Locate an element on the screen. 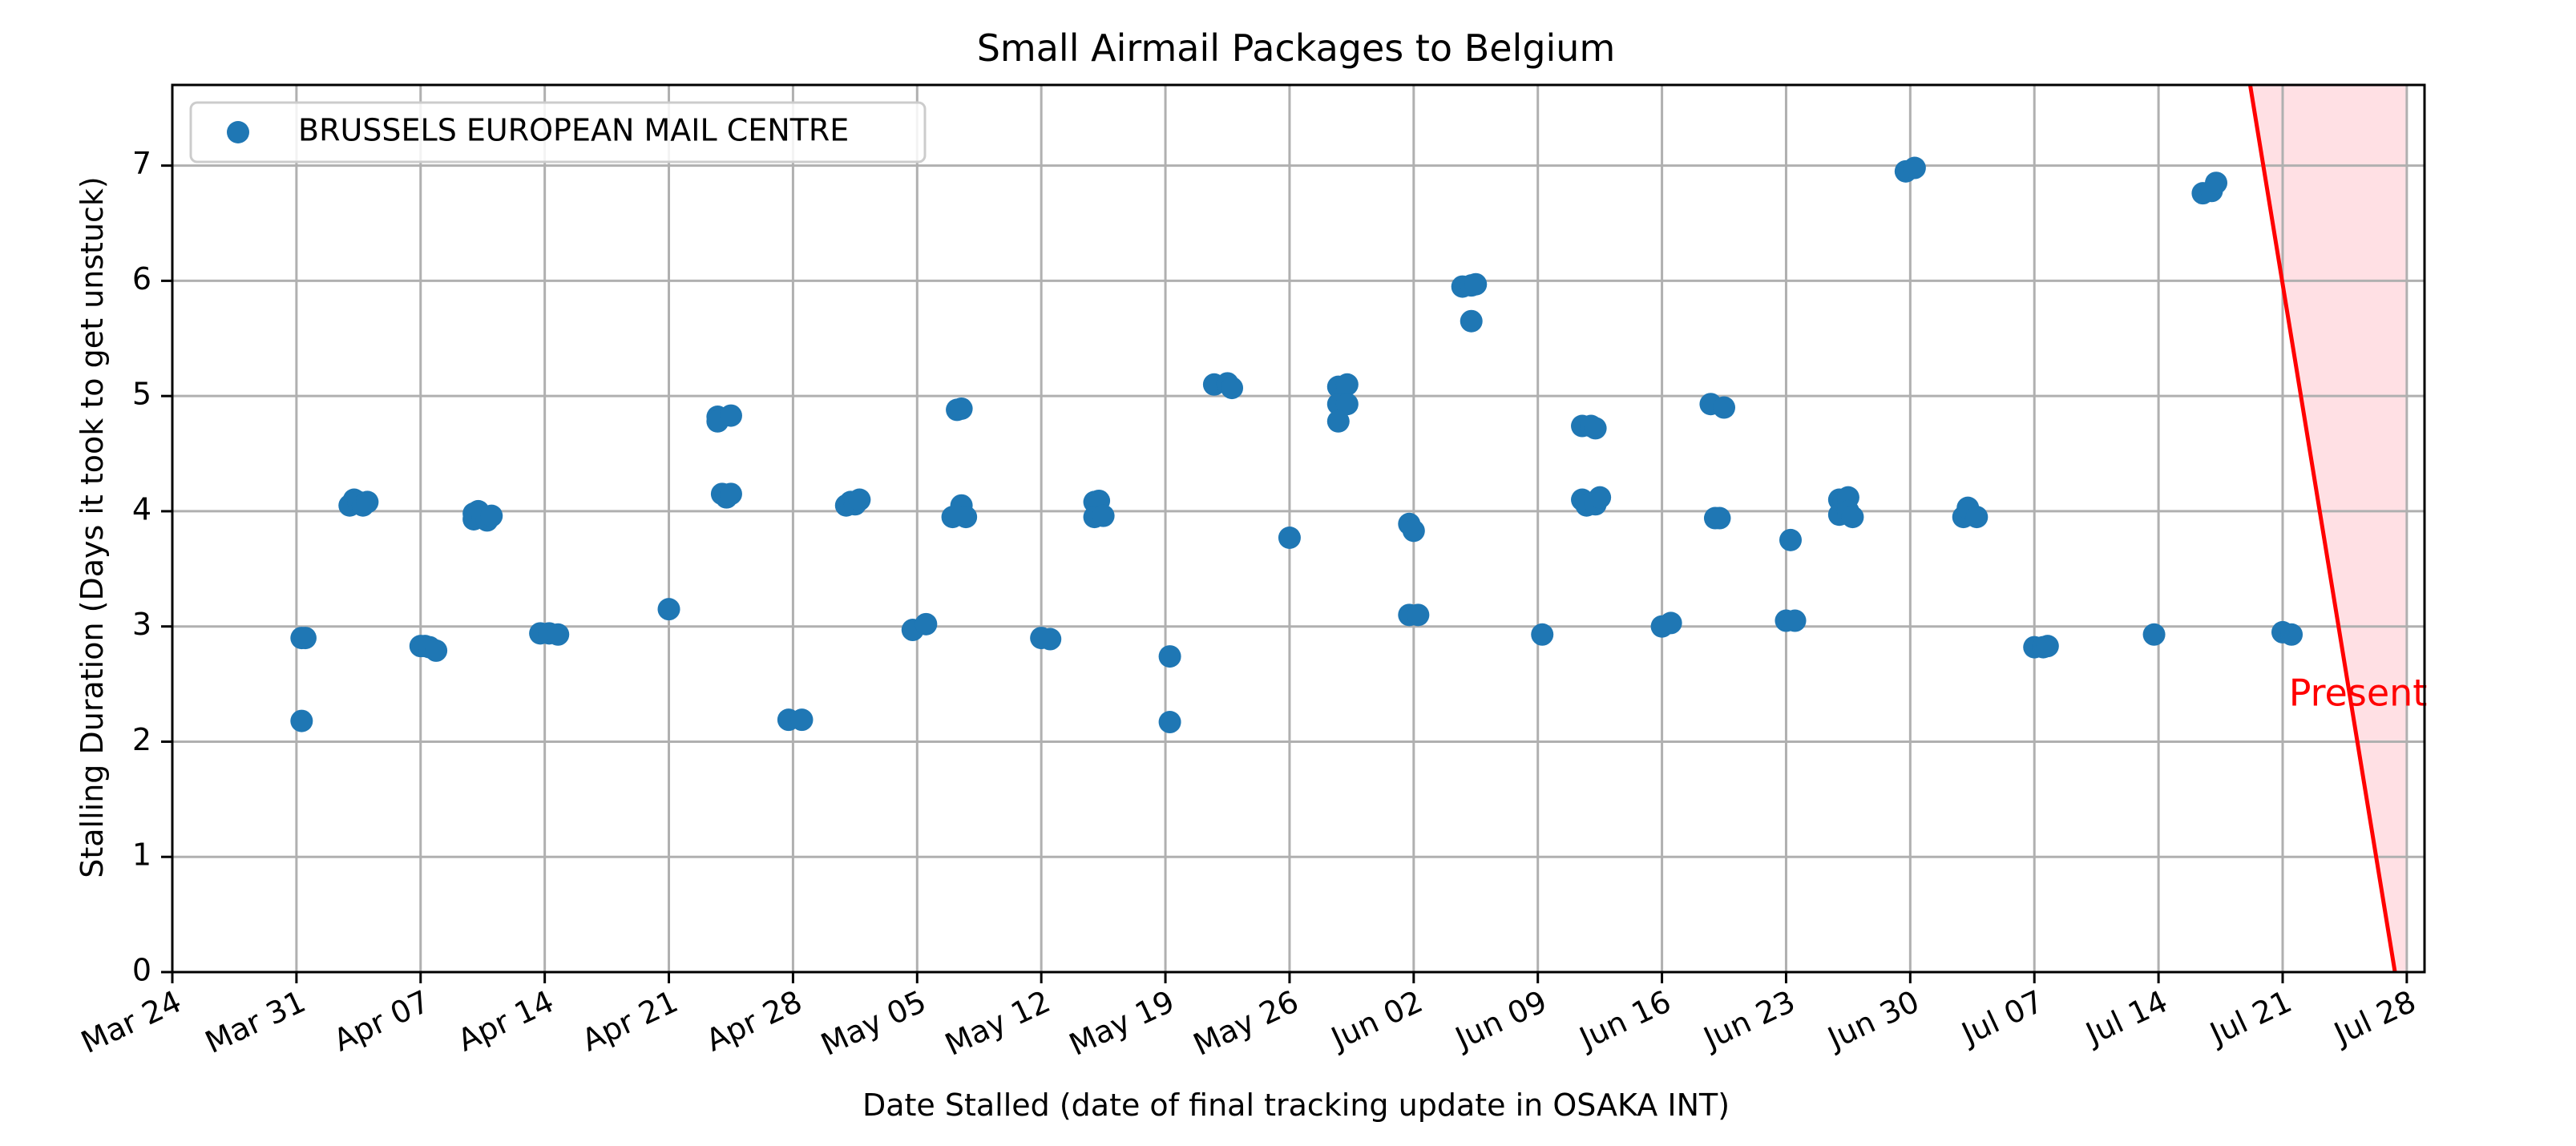 This screenshot has height=1146, width=2576. y-tick-label: 2 is located at coordinates (141, 740).